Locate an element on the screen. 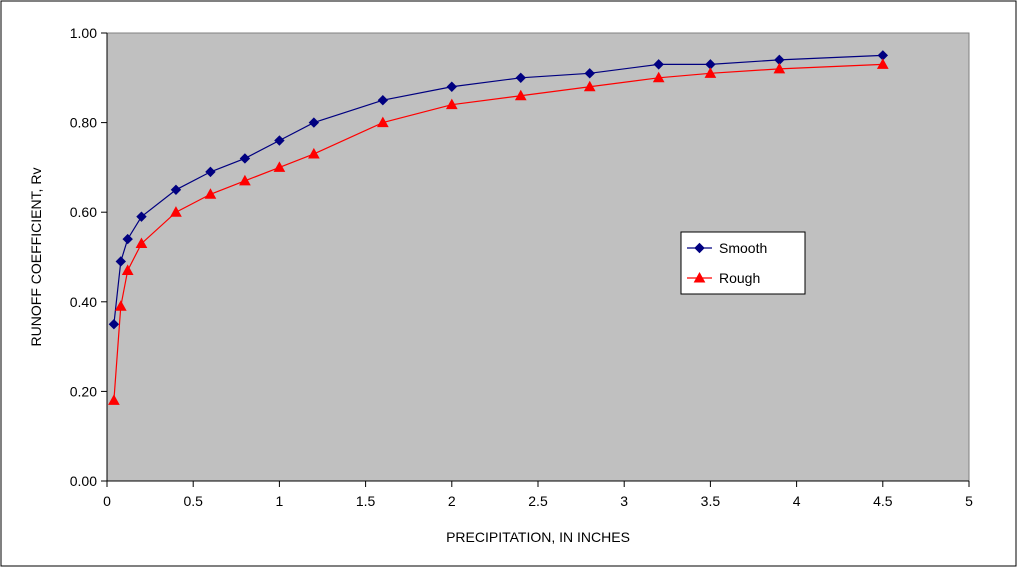 The image size is (1017, 567). y-tick-label: 0.20 is located at coordinates (83, 391).